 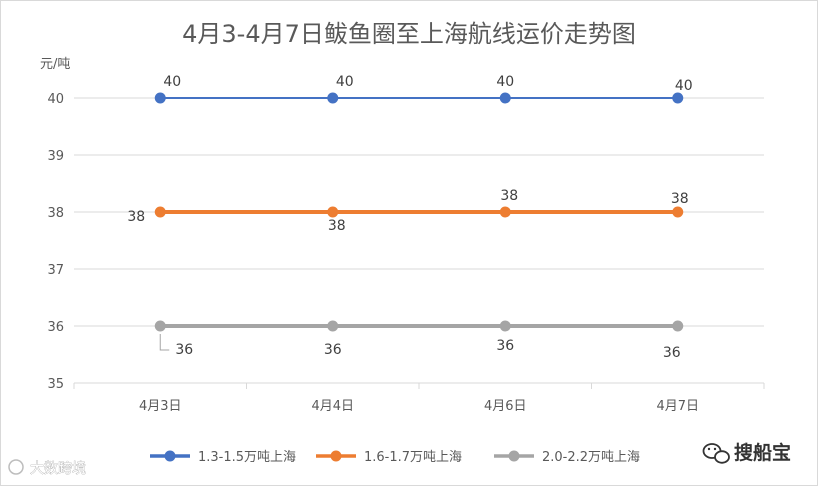 I want to click on legend-label: 2.0-2.2万吨上海, so click(x=591, y=457).